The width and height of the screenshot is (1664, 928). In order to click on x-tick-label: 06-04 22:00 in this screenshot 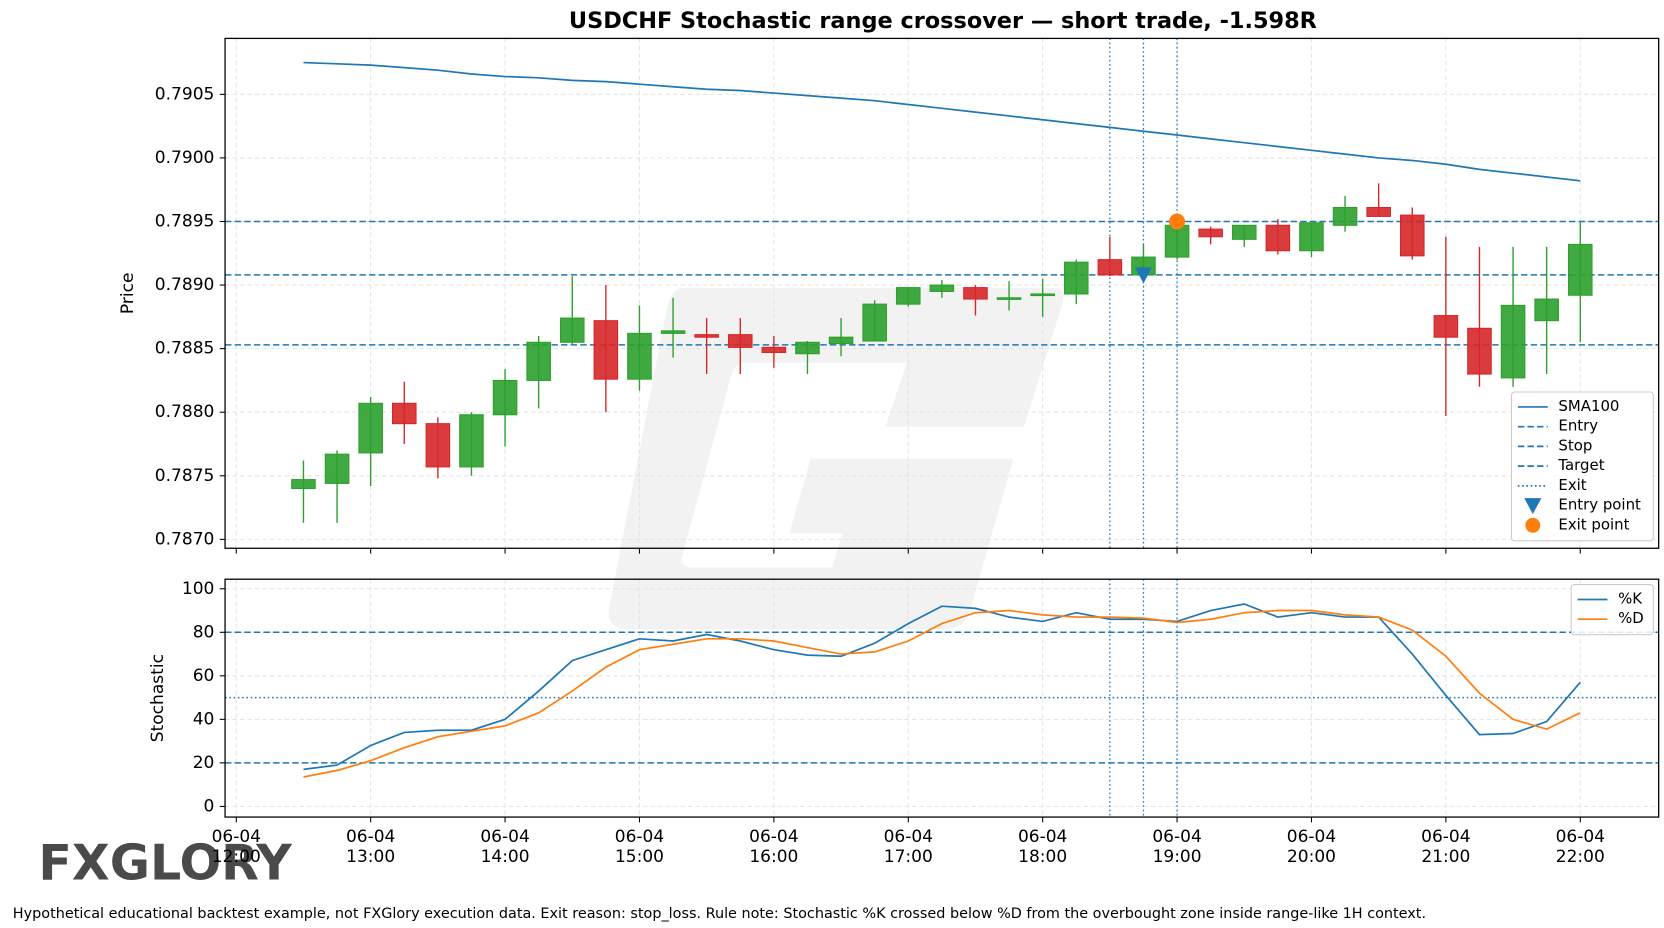, I will do `click(1580, 846)`.